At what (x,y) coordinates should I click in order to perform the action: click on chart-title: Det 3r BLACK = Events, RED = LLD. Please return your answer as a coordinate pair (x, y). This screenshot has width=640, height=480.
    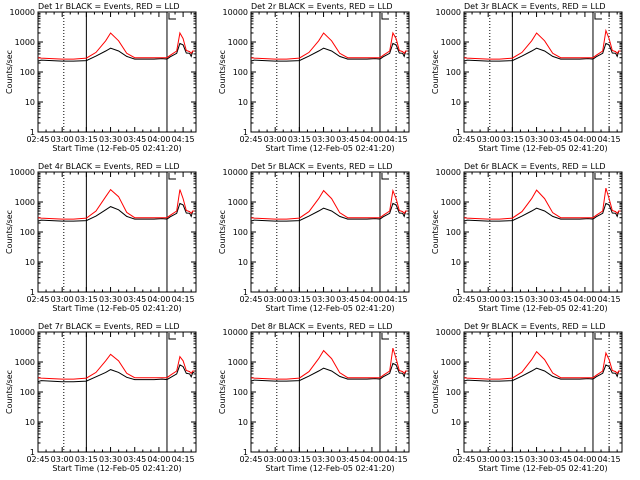
    Looking at the image, I should click on (535, 6).